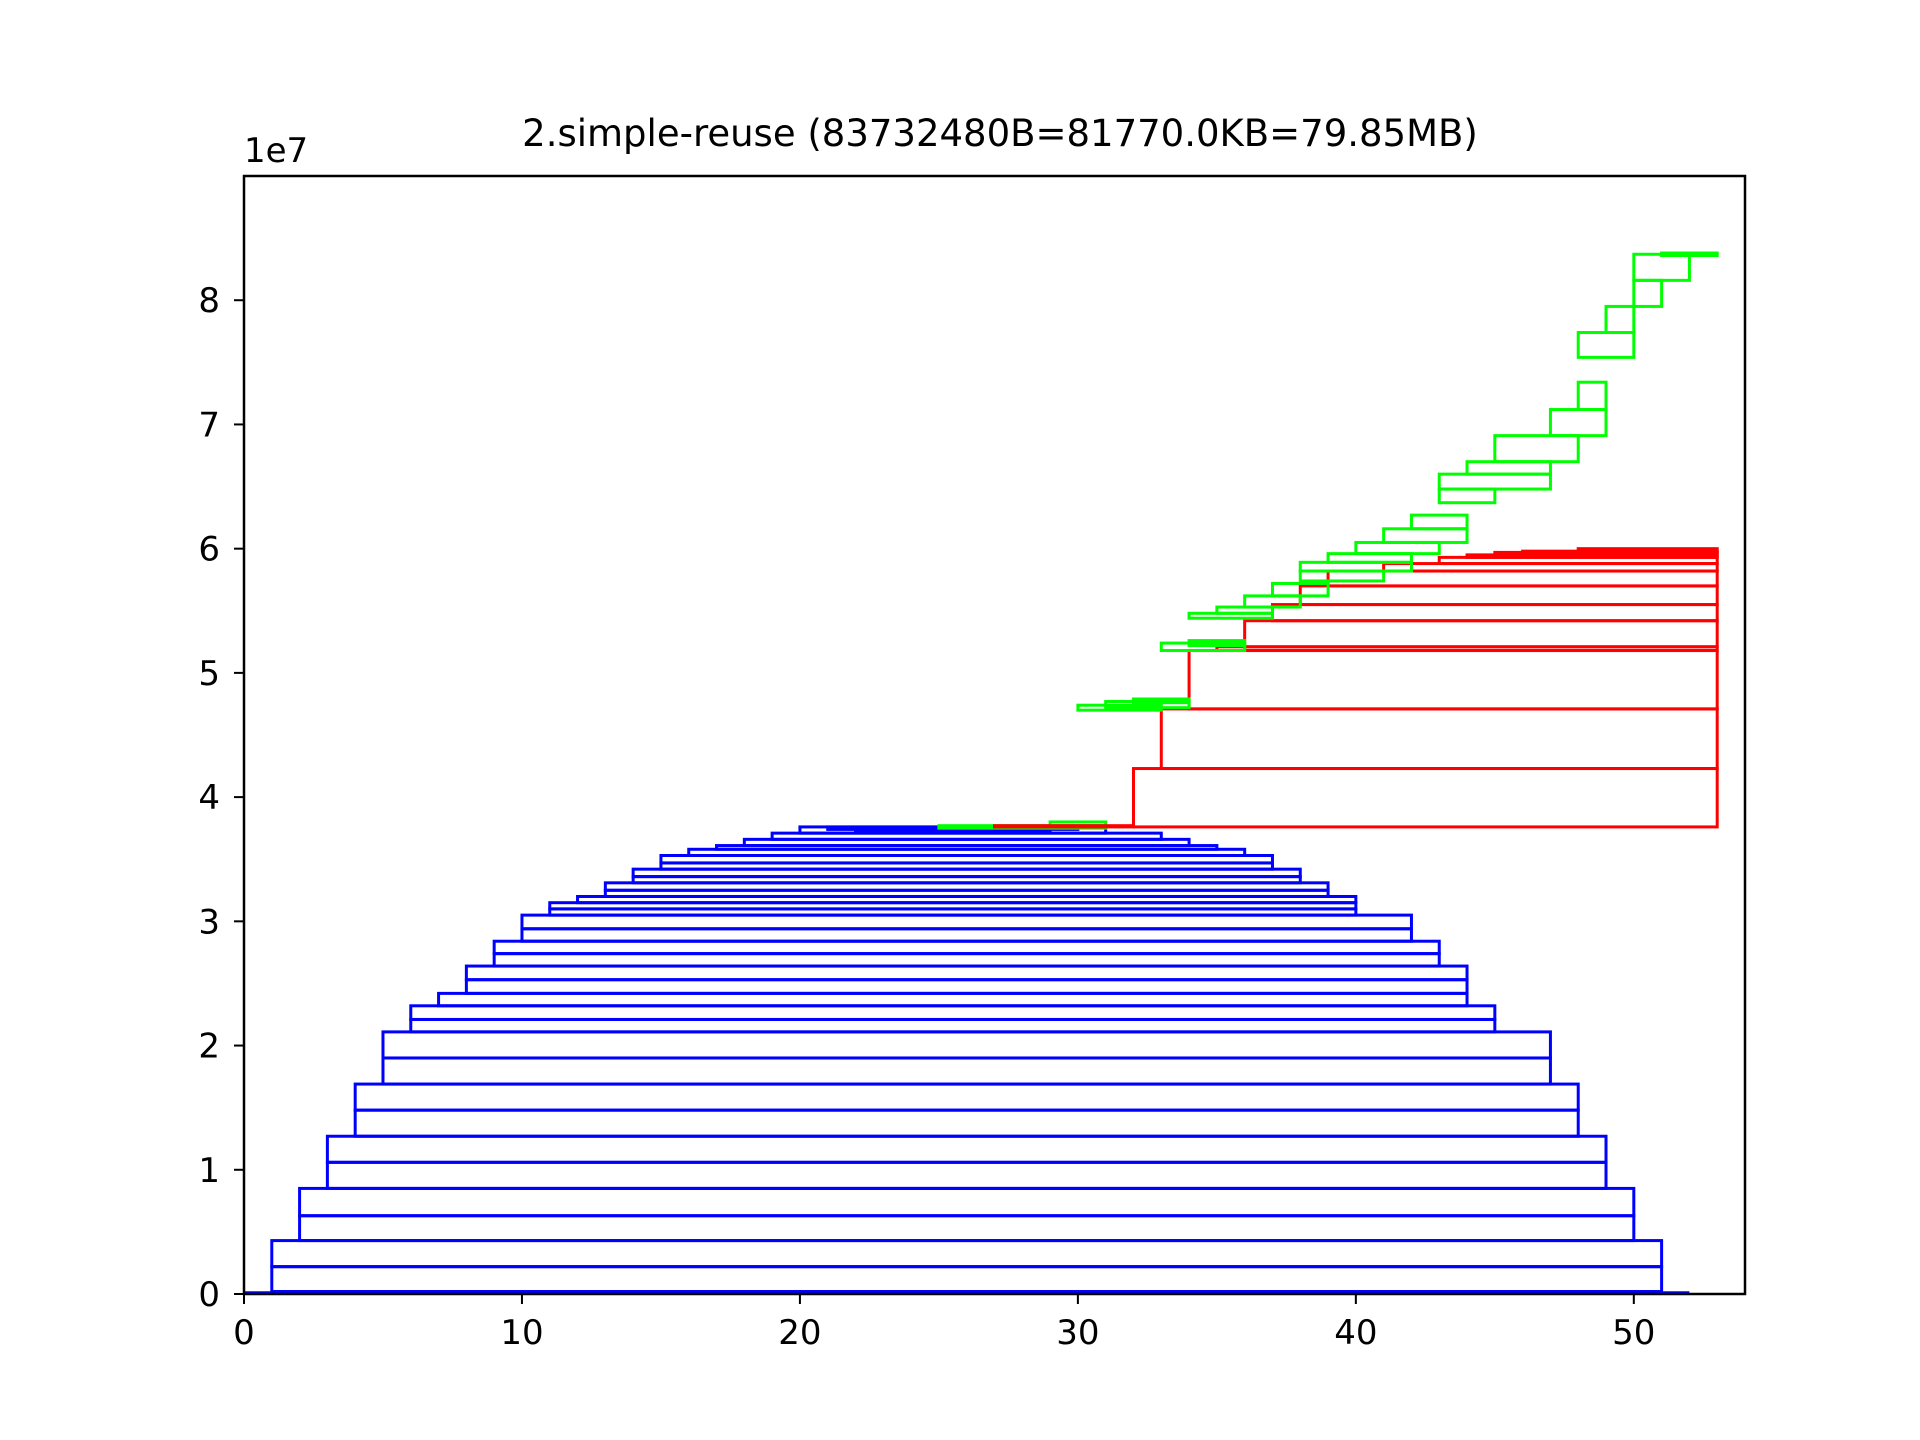 The image size is (1920, 1440). Describe the element at coordinates (276, 151) in the screenshot. I see `y-offset-label: 1e7` at that location.